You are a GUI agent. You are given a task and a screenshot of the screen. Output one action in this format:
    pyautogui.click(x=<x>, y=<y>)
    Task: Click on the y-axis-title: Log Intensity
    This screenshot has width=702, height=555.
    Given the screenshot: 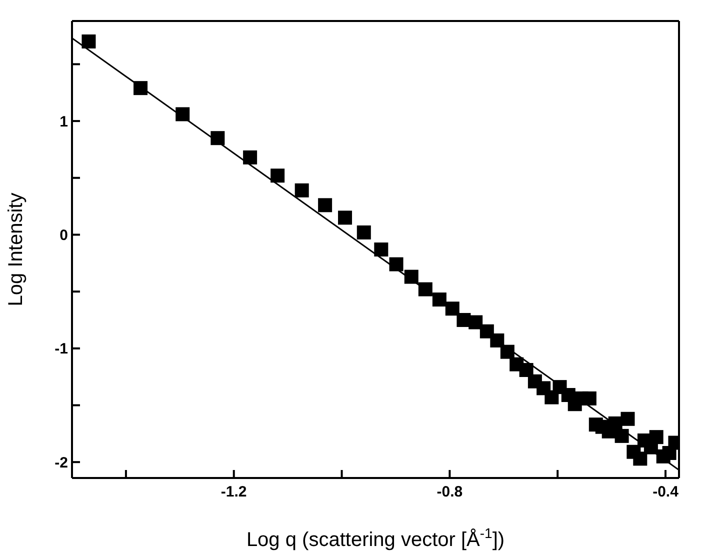 What is the action you would take?
    pyautogui.click(x=16, y=249)
    